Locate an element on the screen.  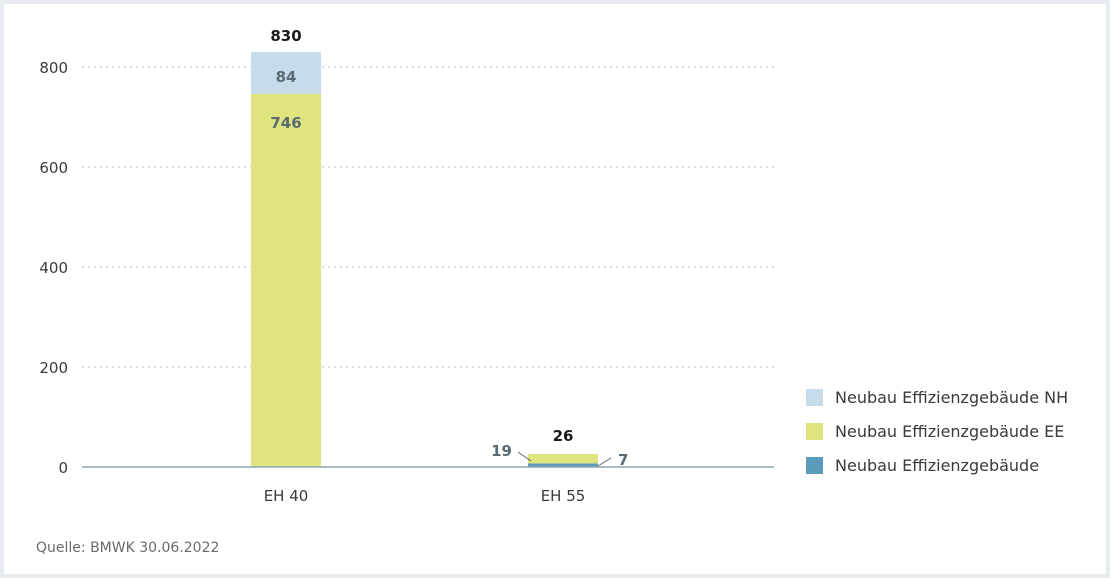
y-tick-label: 200 is located at coordinates (53, 368).